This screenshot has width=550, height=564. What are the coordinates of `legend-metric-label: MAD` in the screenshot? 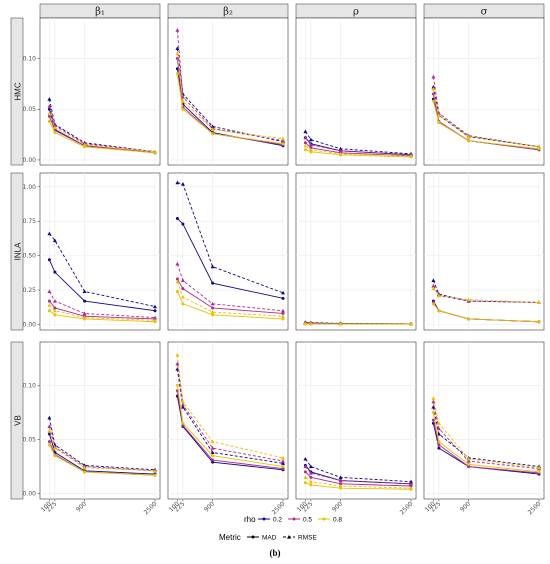 It's located at (269, 538).